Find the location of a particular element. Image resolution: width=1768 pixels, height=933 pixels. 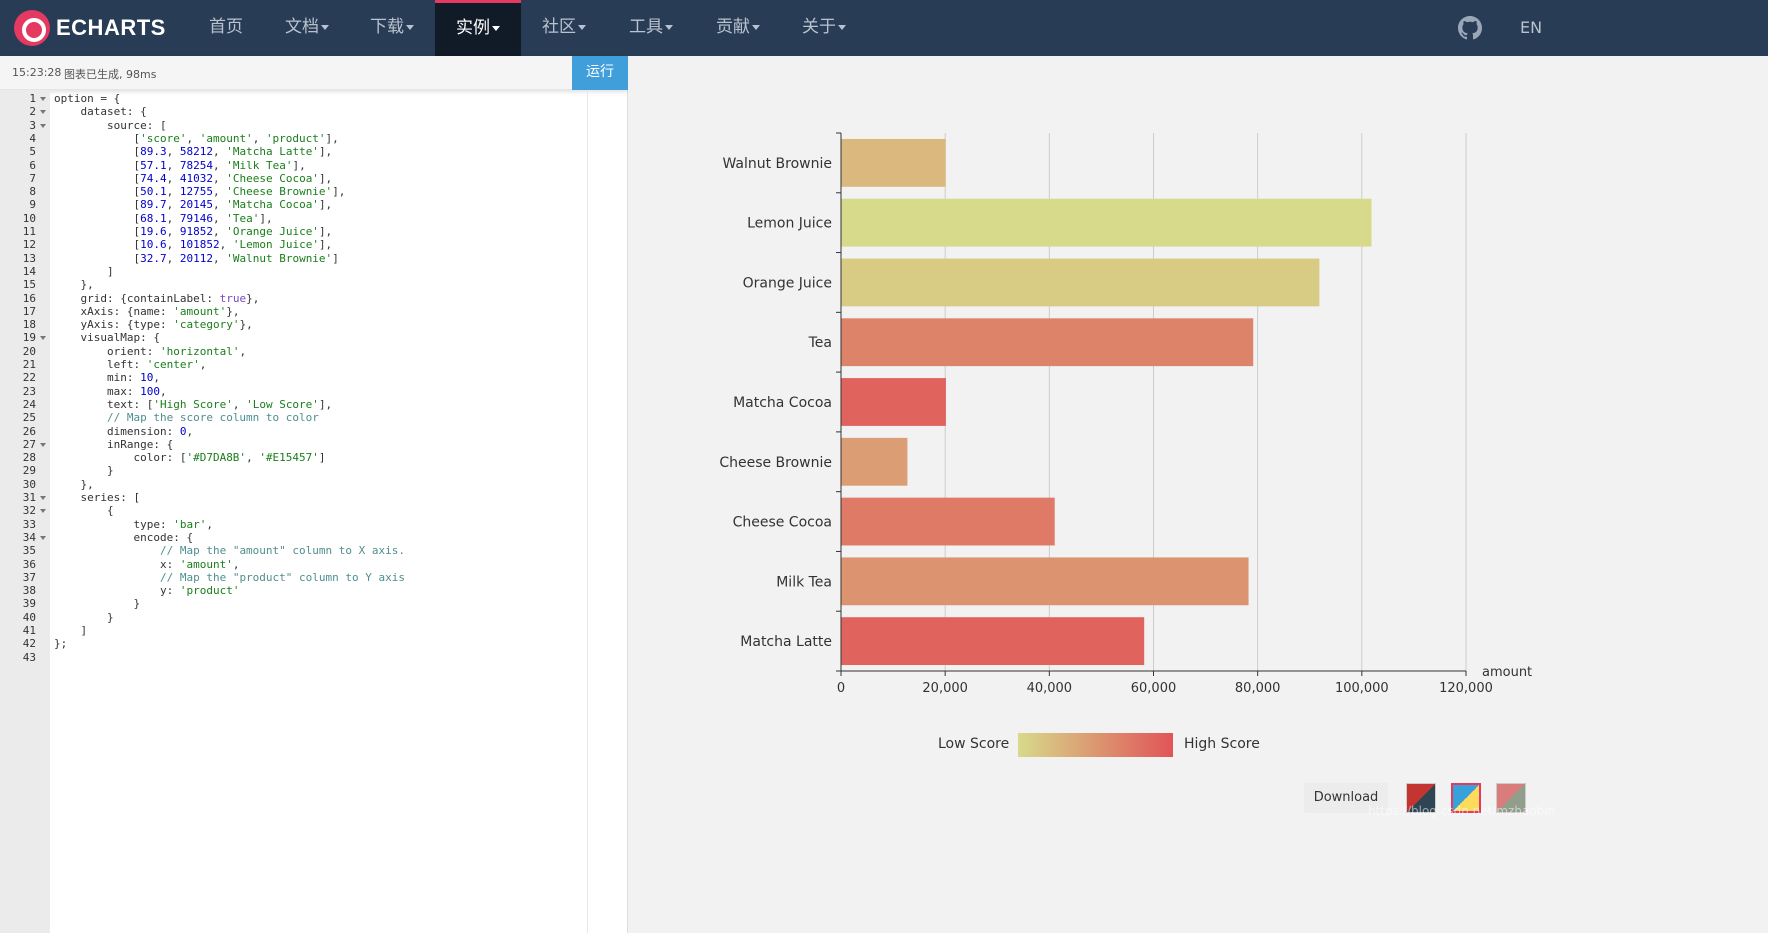

nav-item-3: 实例 is located at coordinates (478, 28).